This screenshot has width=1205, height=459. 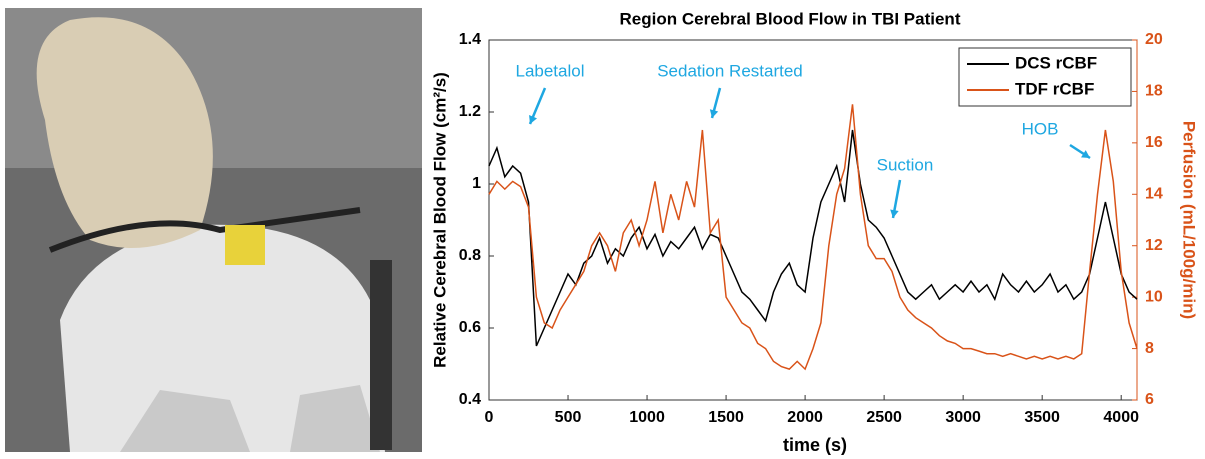 What do you see at coordinates (1056, 62) in the screenshot?
I see `legend-label: DCS rCBF` at bounding box center [1056, 62].